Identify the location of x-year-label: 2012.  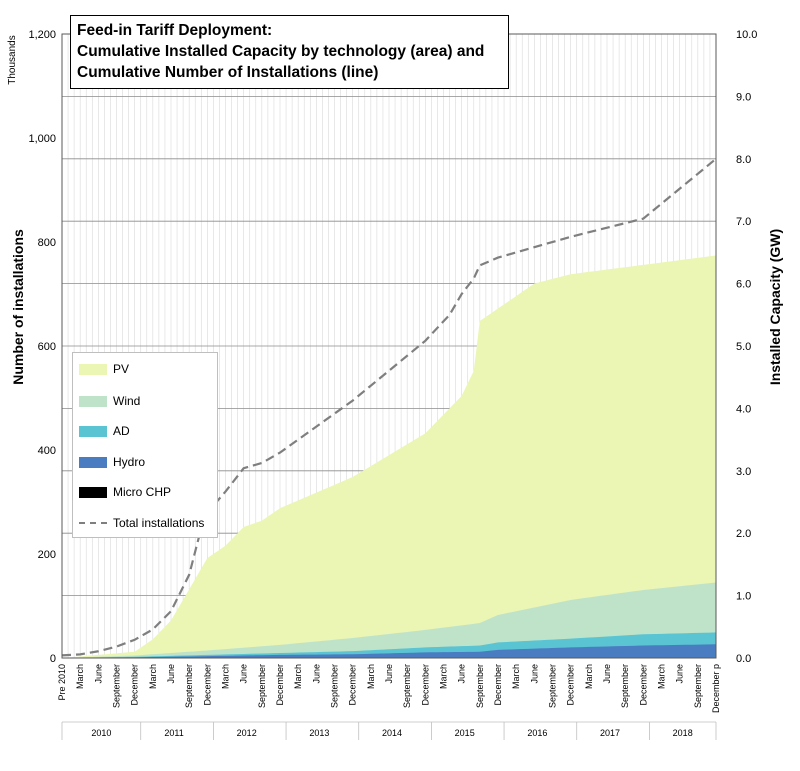
(247, 733).